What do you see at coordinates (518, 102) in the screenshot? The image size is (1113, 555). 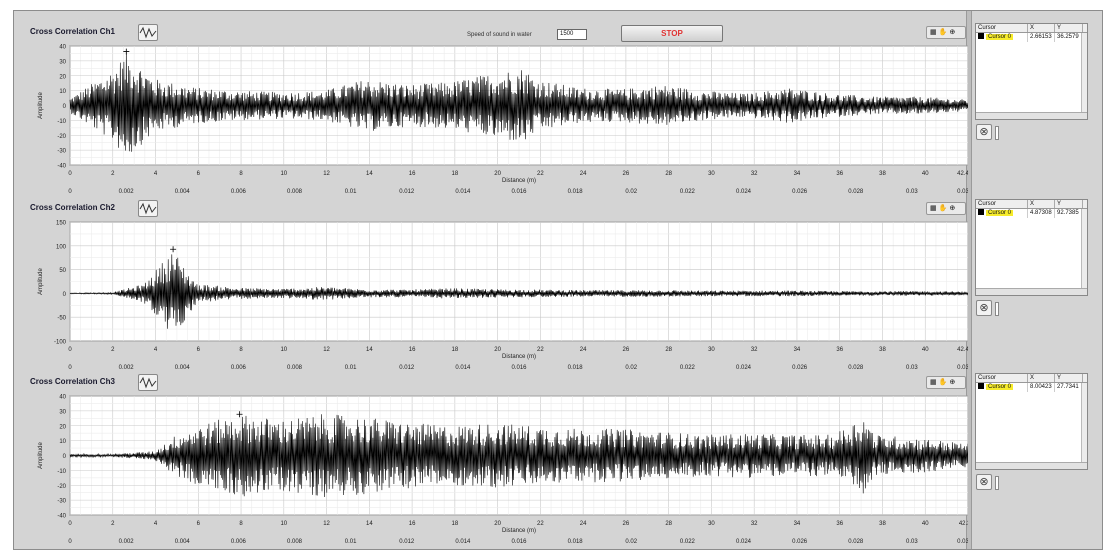 I see `waveform-series` at bounding box center [518, 102].